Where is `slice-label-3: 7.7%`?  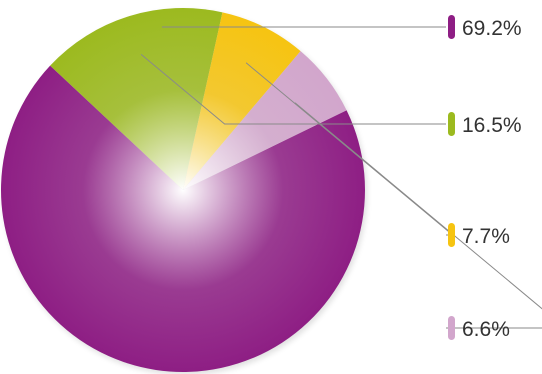
slice-label-3: 7.7% is located at coordinates (486, 236).